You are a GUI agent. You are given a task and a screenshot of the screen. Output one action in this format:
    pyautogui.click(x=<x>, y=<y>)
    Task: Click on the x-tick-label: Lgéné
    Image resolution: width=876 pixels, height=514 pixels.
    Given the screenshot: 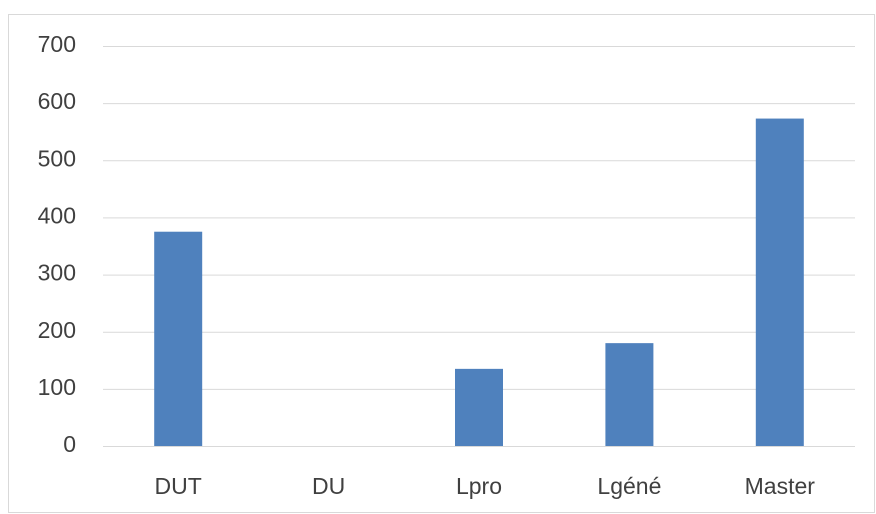 What is the action you would take?
    pyautogui.click(x=629, y=486)
    